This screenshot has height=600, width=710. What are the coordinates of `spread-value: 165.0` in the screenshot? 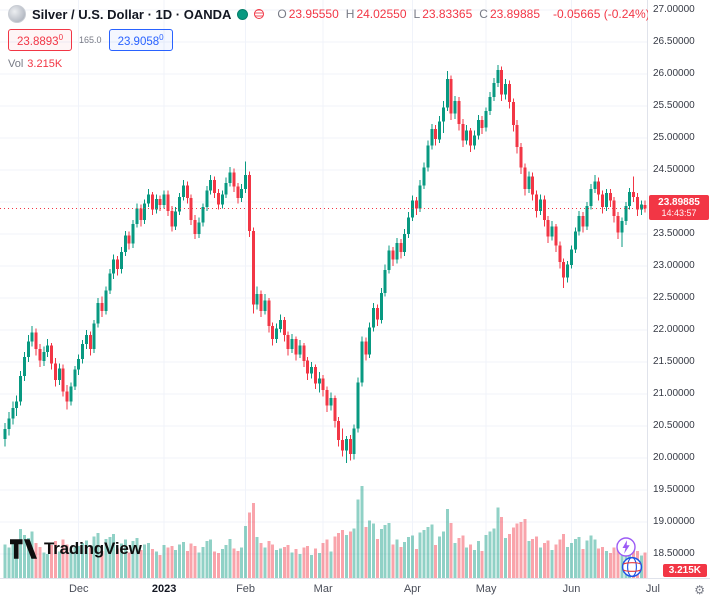 It's located at (90, 39).